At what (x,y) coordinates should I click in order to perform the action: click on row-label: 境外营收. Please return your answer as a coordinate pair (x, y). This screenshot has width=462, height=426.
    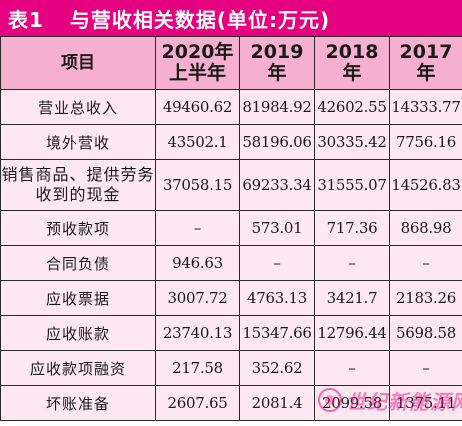
    Looking at the image, I should click on (78, 142).